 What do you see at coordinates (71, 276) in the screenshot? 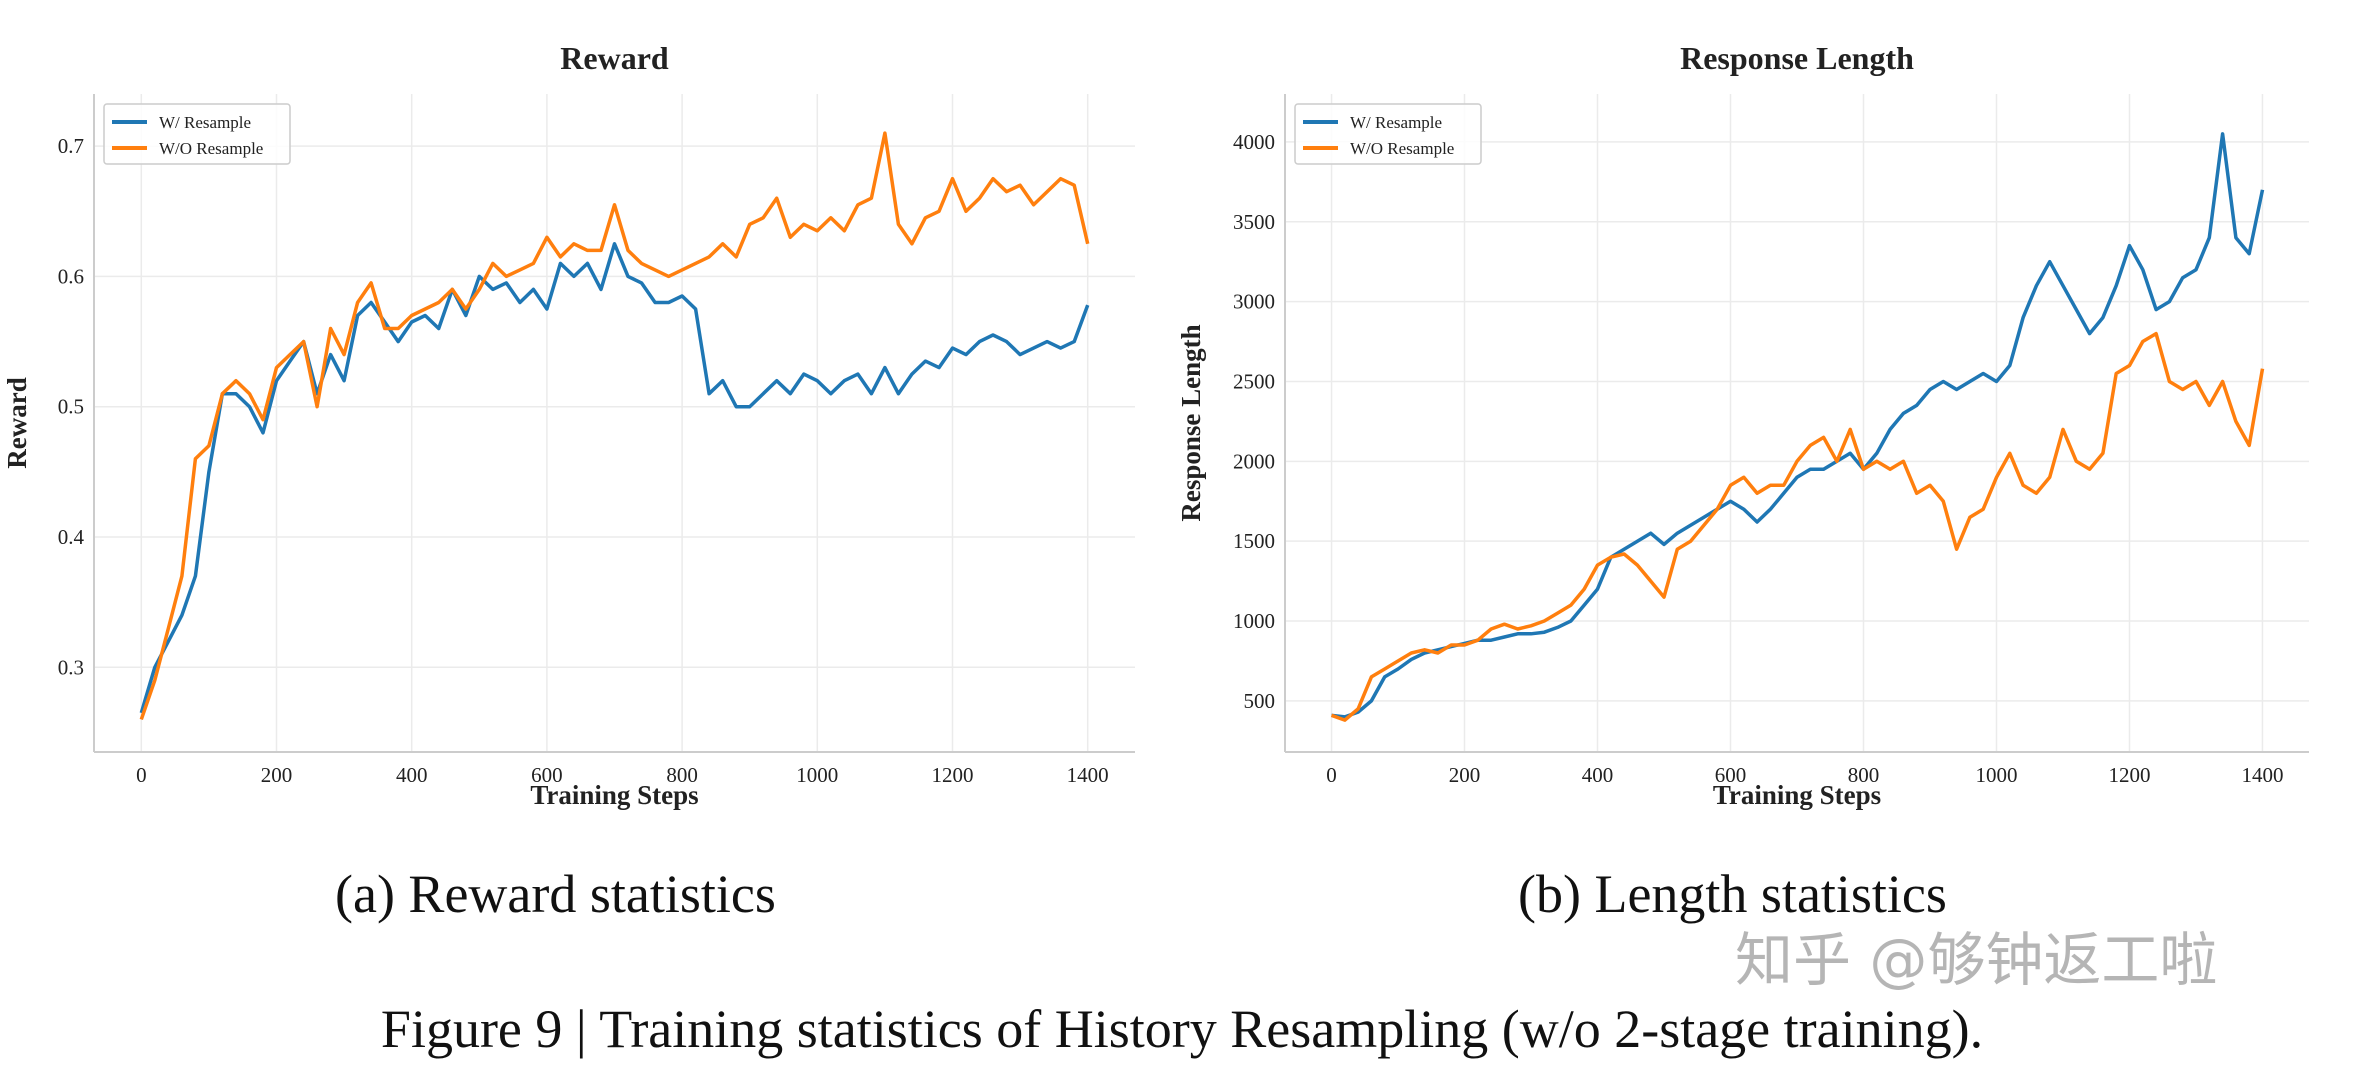
I see `y-tick-label: 0.6` at bounding box center [71, 276].